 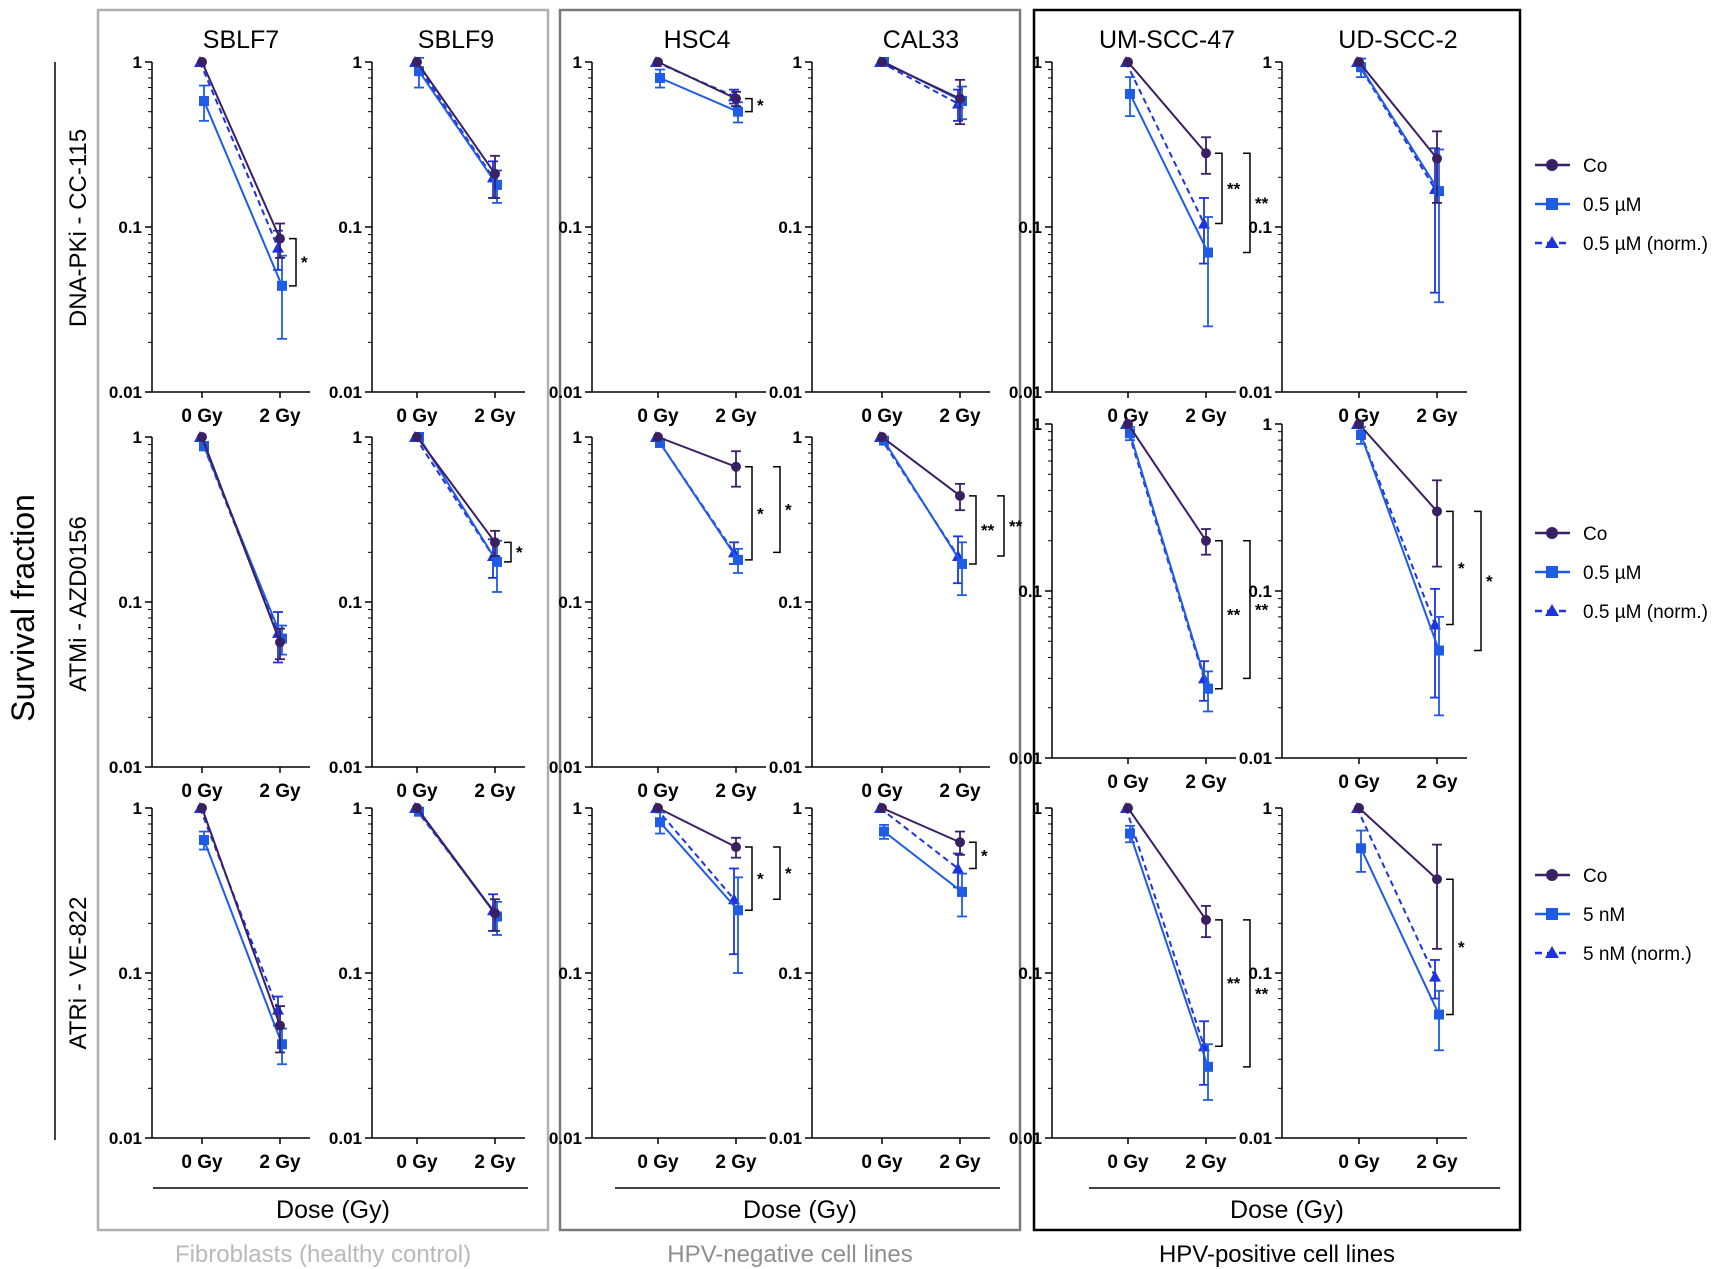 I want to click on panel-um-scc-47-row3: 1 0.1 0.01 0 Gy 2 Gy ** **, so click(x=1139, y=986).